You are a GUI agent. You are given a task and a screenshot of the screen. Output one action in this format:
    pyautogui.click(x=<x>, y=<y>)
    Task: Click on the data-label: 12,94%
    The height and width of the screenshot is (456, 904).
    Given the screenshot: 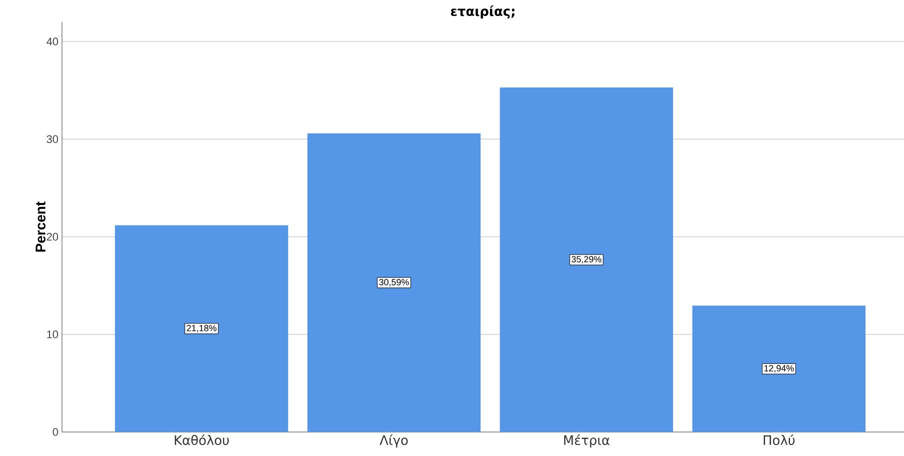 What is the action you would take?
    pyautogui.click(x=779, y=369)
    